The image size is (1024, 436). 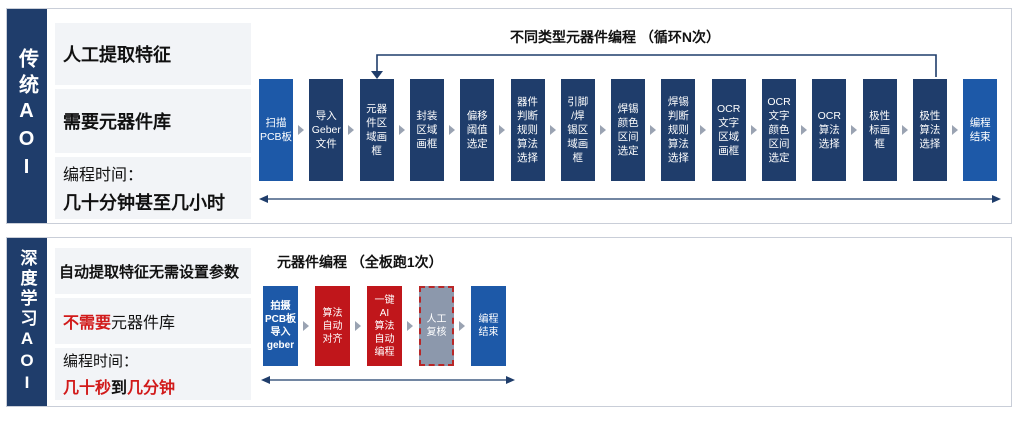 I want to click on deep-flow-lines, so click(x=388, y=380).